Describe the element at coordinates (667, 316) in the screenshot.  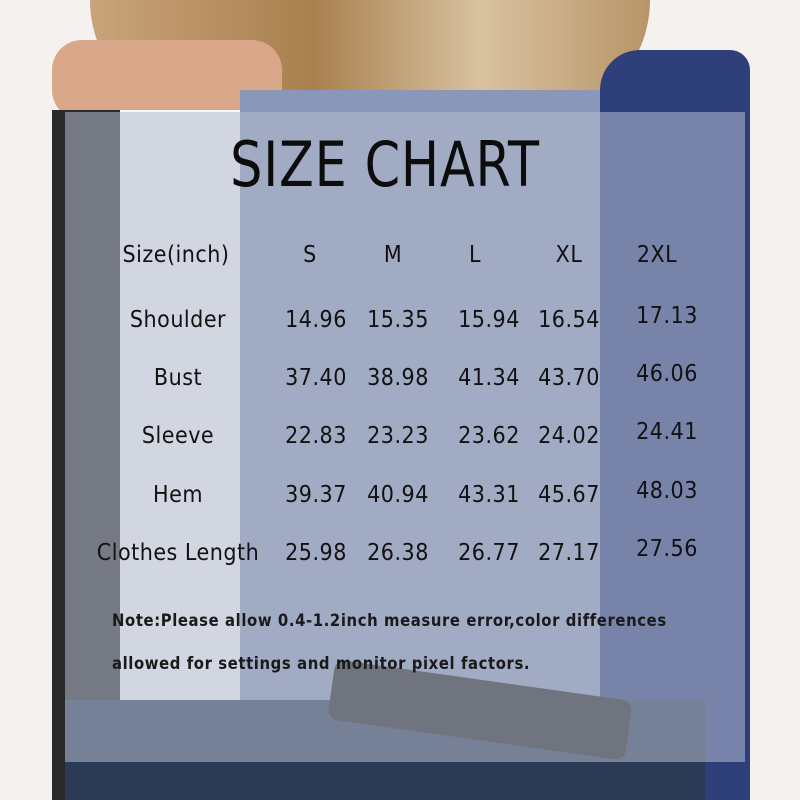
I see `measurement-cell: 17.13` at that location.